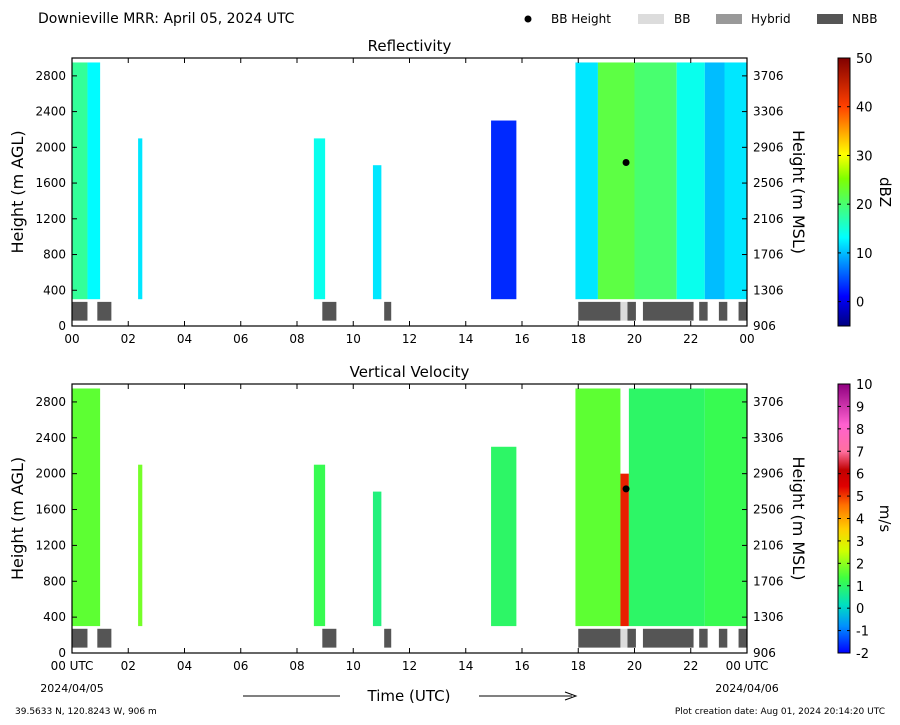 The image size is (900, 725). What do you see at coordinates (700, 19) in the screenshot?
I see `figure-legend: BB Height BB Hybrid NBB` at bounding box center [700, 19].